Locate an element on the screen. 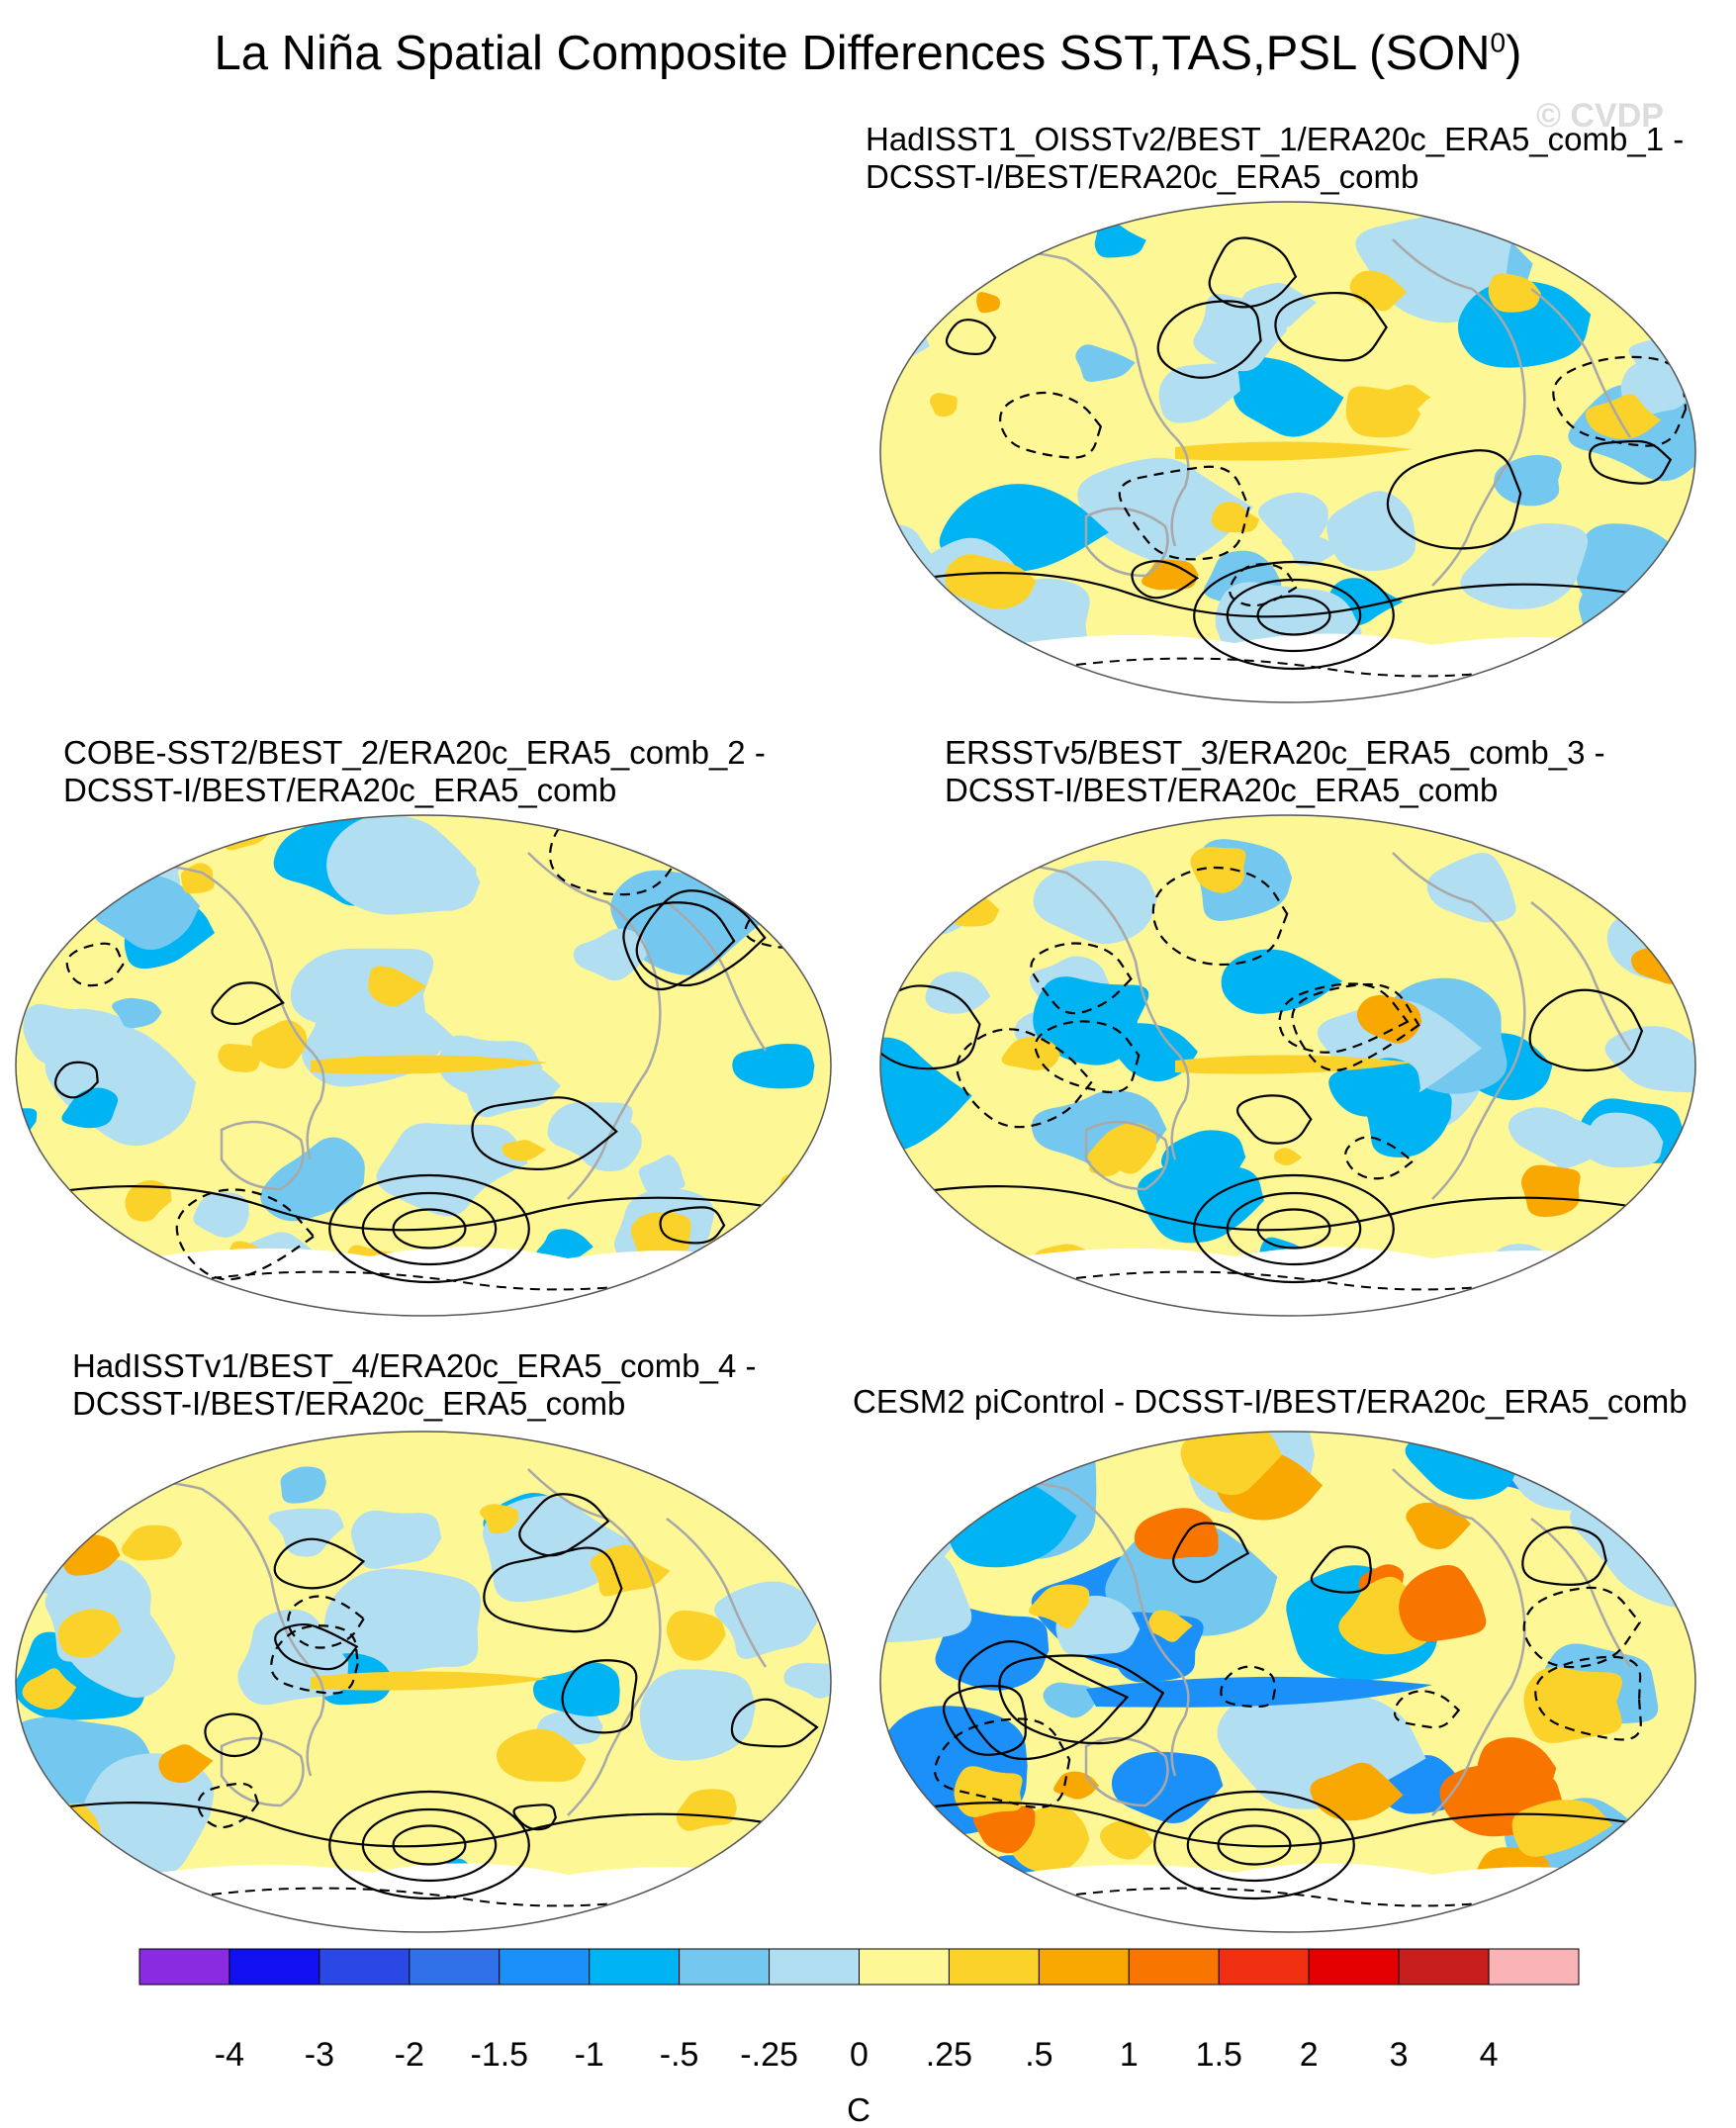 This screenshot has width=1736, height=2128. colorbar-tick-label: .25 is located at coordinates (949, 2055).